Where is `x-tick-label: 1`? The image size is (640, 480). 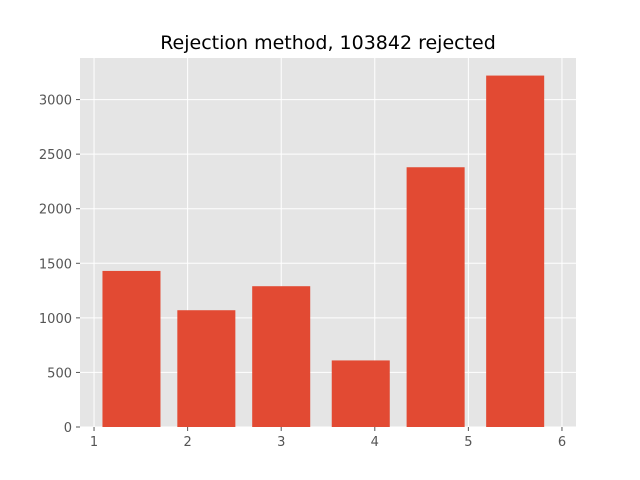 x-tick-label: 1 is located at coordinates (94, 442).